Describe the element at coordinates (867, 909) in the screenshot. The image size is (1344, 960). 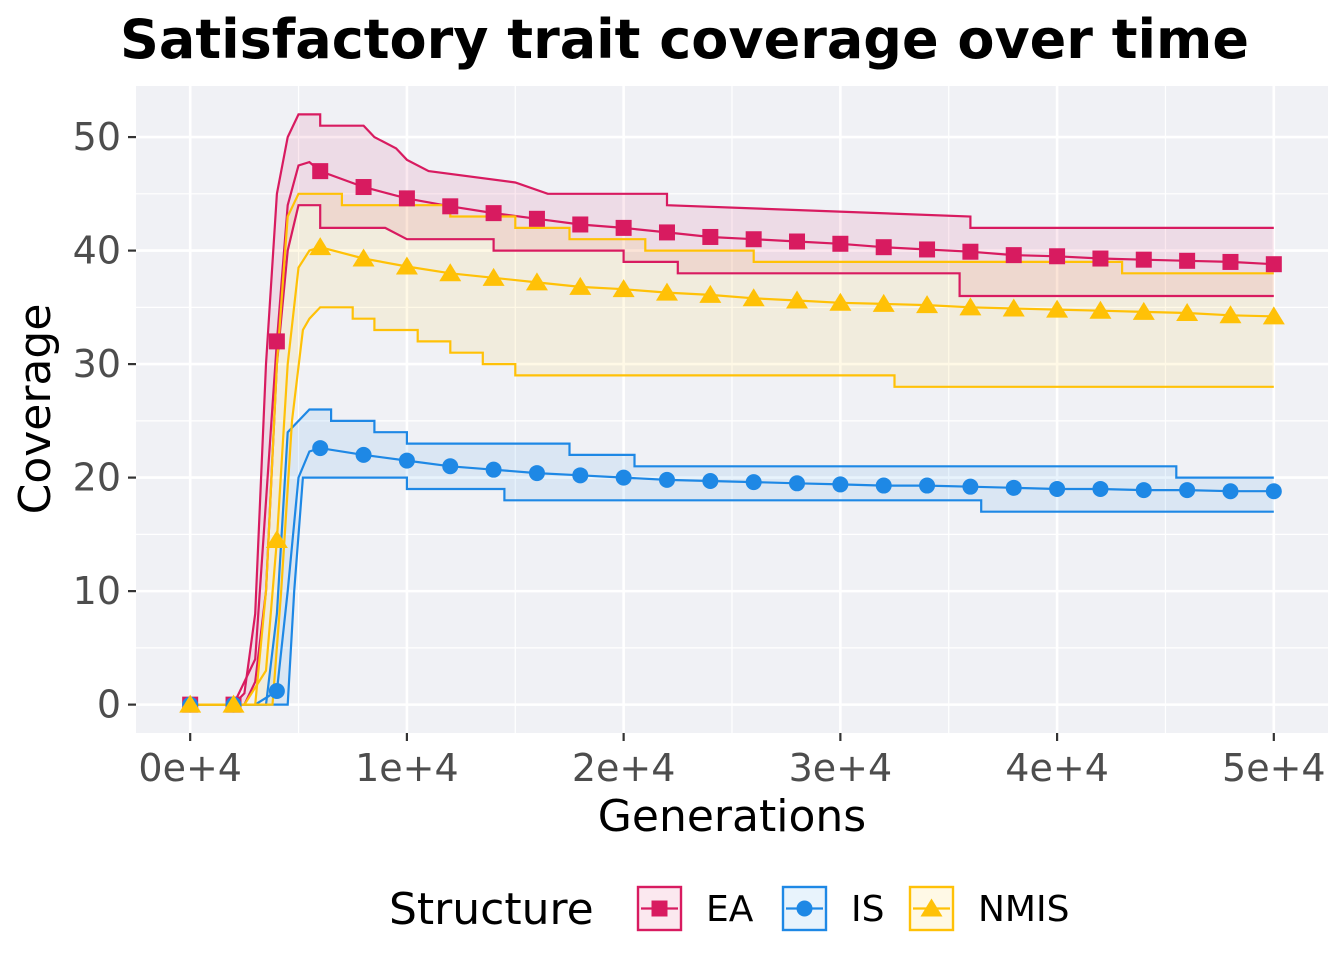
I see `legend-label-is: IS` at that location.